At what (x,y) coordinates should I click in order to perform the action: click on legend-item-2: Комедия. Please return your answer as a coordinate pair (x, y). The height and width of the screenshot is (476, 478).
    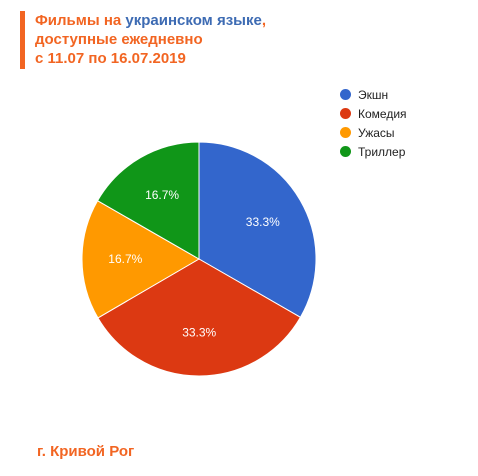
    Looking at the image, I should click on (373, 113).